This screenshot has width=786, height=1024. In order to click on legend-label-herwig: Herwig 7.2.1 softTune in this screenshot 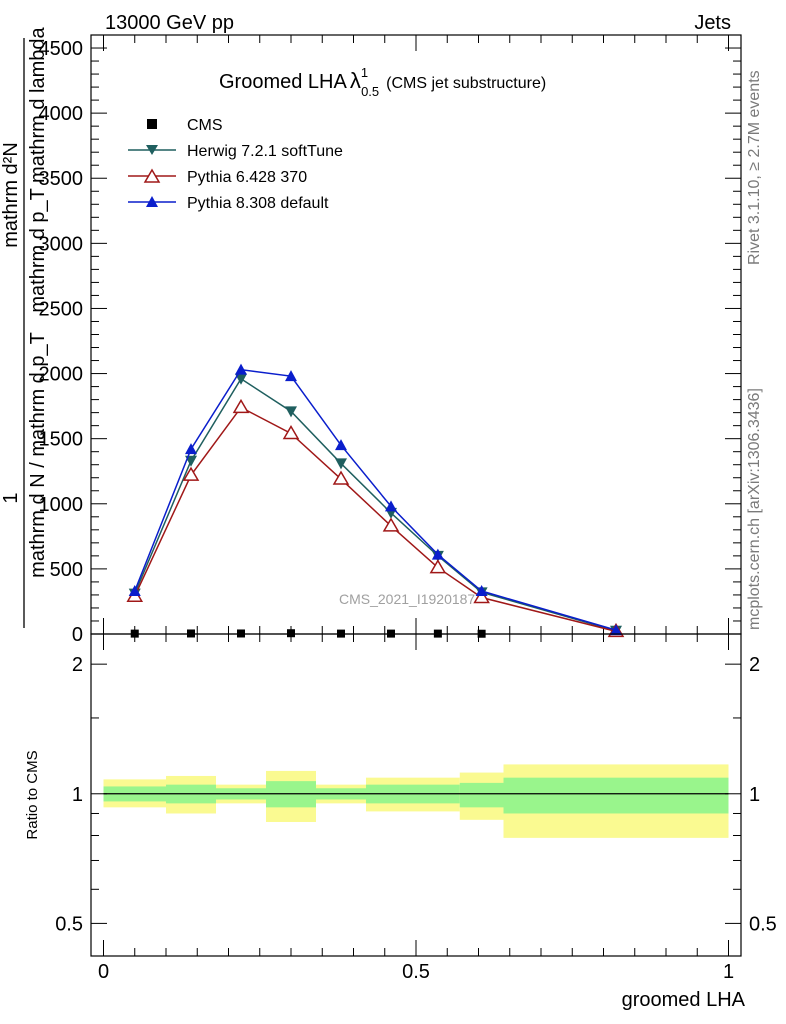, I will do `click(265, 151)`.